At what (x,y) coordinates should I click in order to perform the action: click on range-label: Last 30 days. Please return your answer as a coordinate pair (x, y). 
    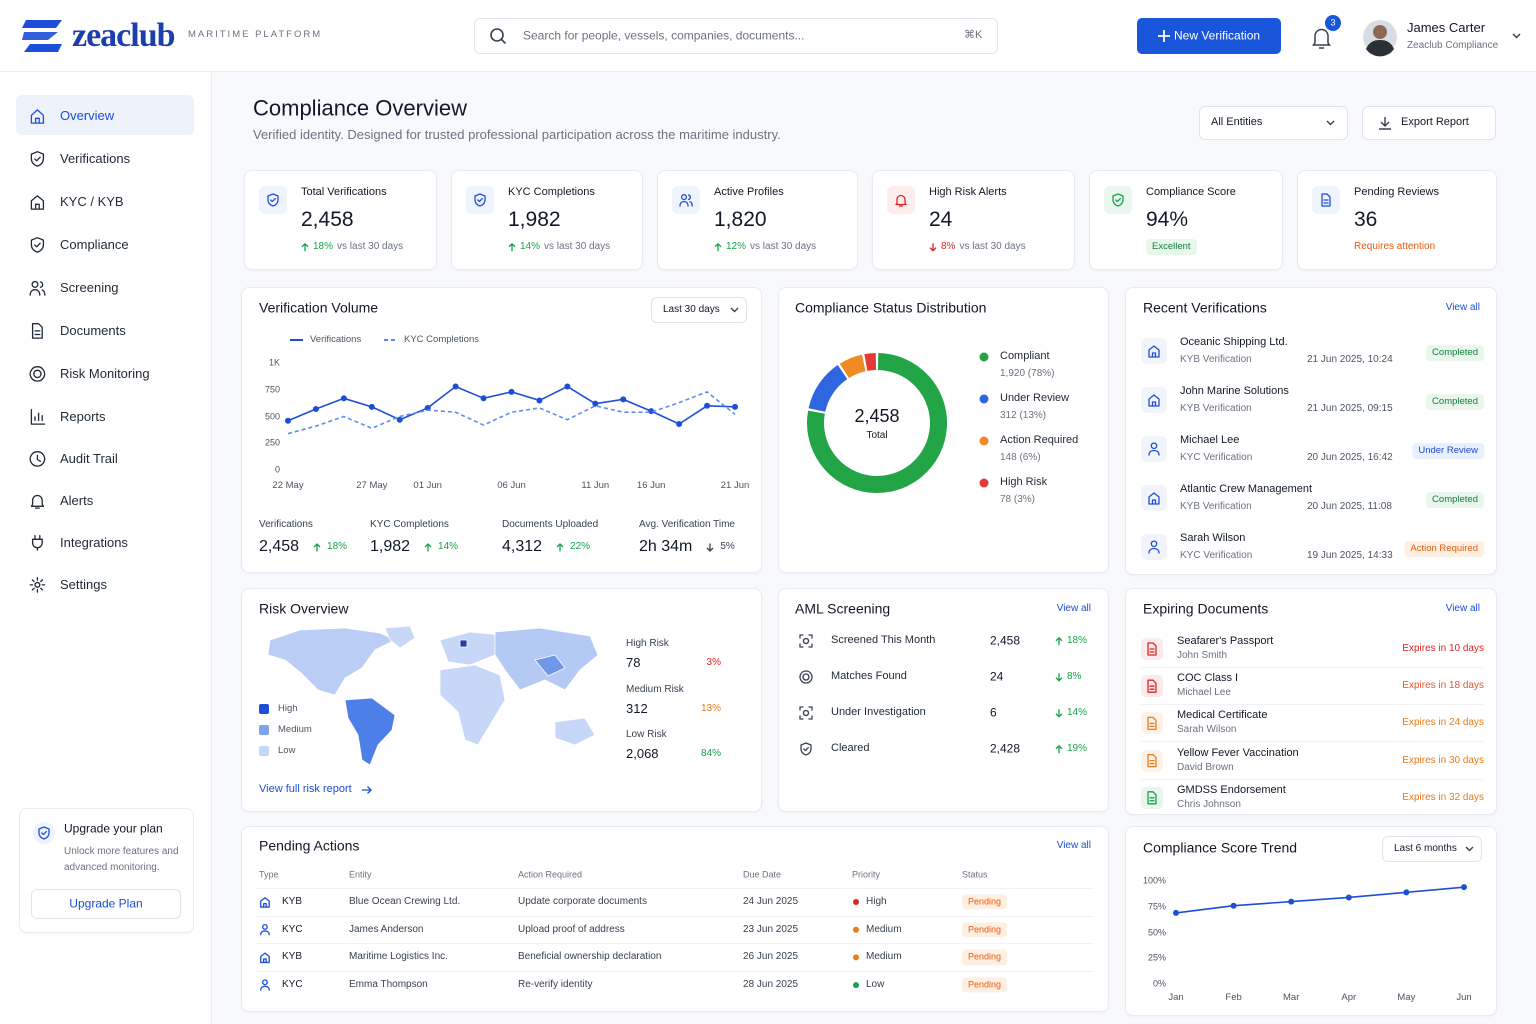
    Looking at the image, I should click on (691, 309).